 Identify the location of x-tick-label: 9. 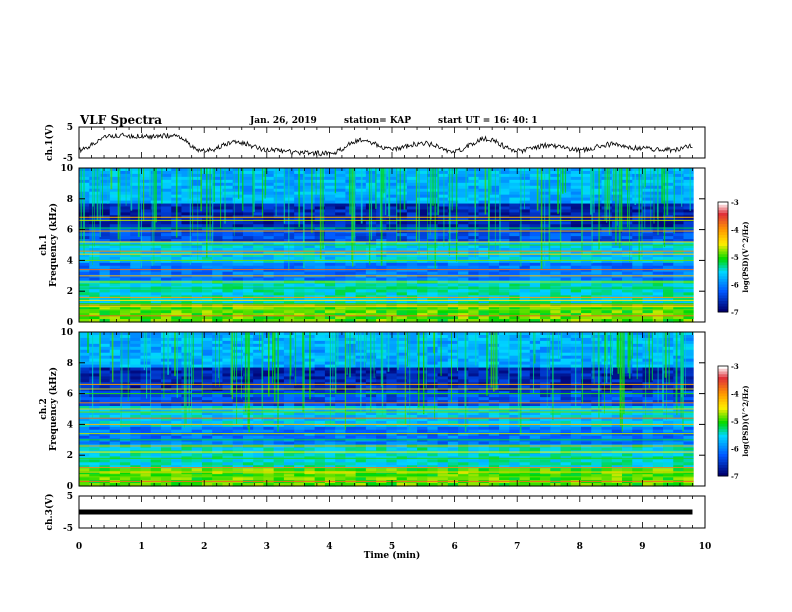
(642, 547).